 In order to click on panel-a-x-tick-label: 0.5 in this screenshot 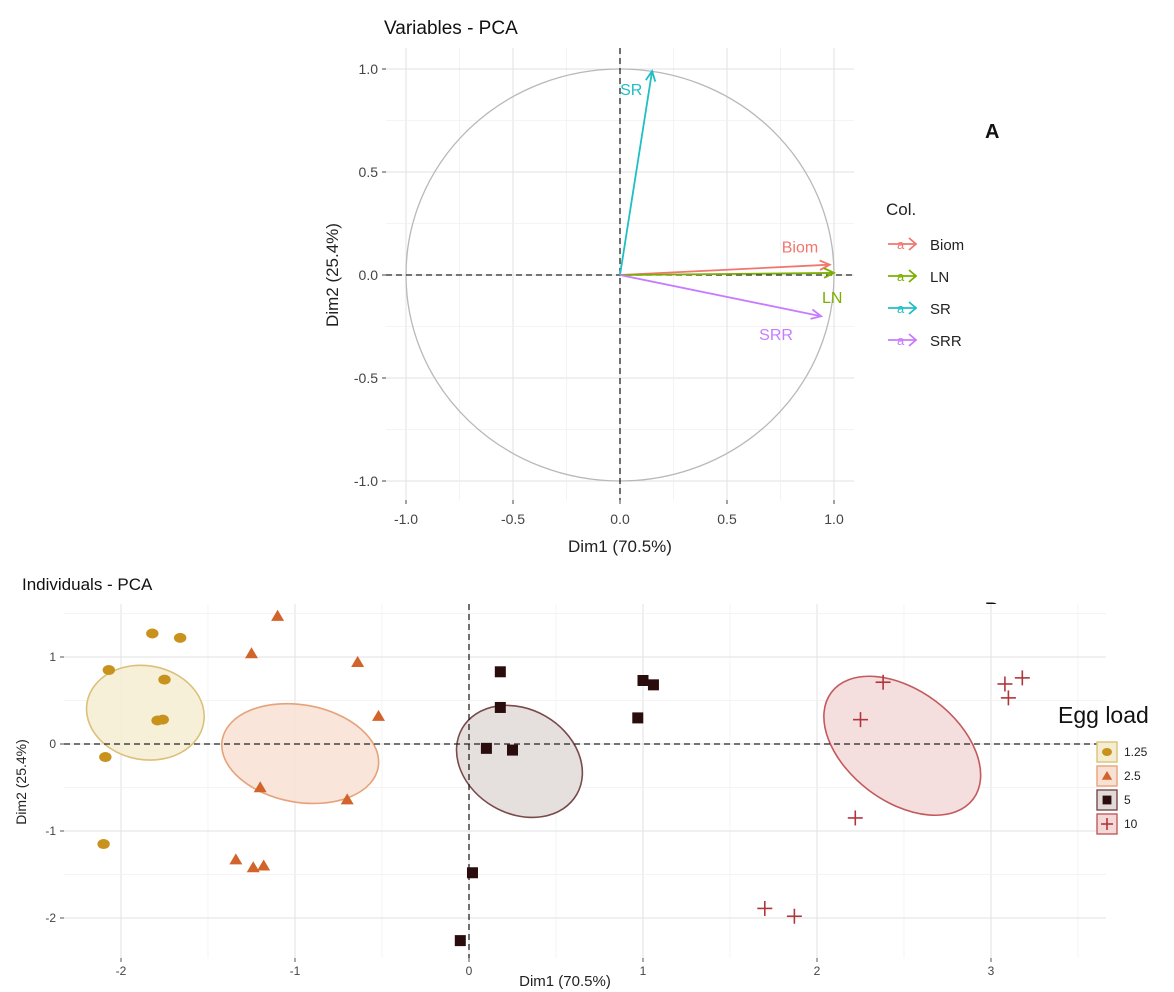, I will do `click(727, 519)`.